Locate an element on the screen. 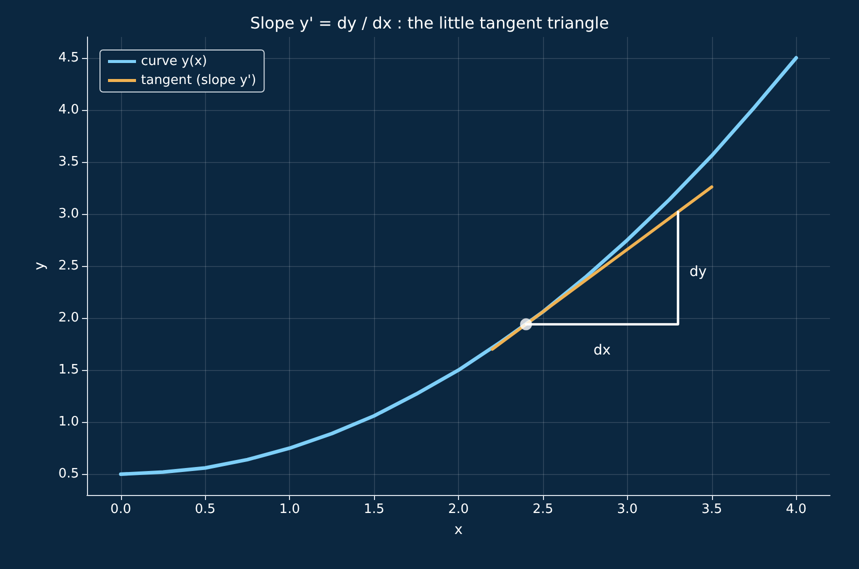  x-tick-label: 4.0 is located at coordinates (796, 509).